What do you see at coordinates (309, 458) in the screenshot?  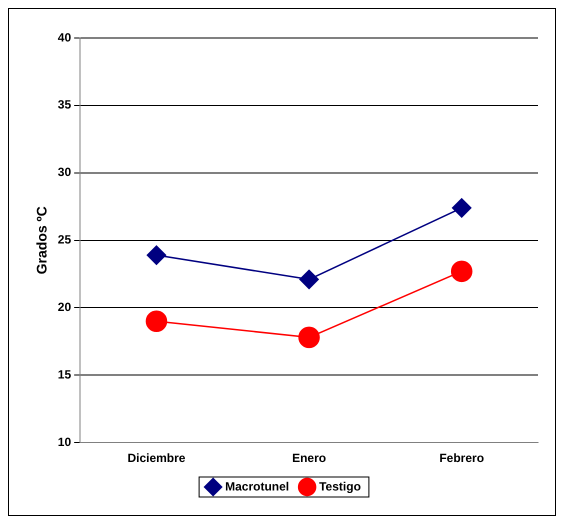 I see `x-tick-label: Enero` at bounding box center [309, 458].